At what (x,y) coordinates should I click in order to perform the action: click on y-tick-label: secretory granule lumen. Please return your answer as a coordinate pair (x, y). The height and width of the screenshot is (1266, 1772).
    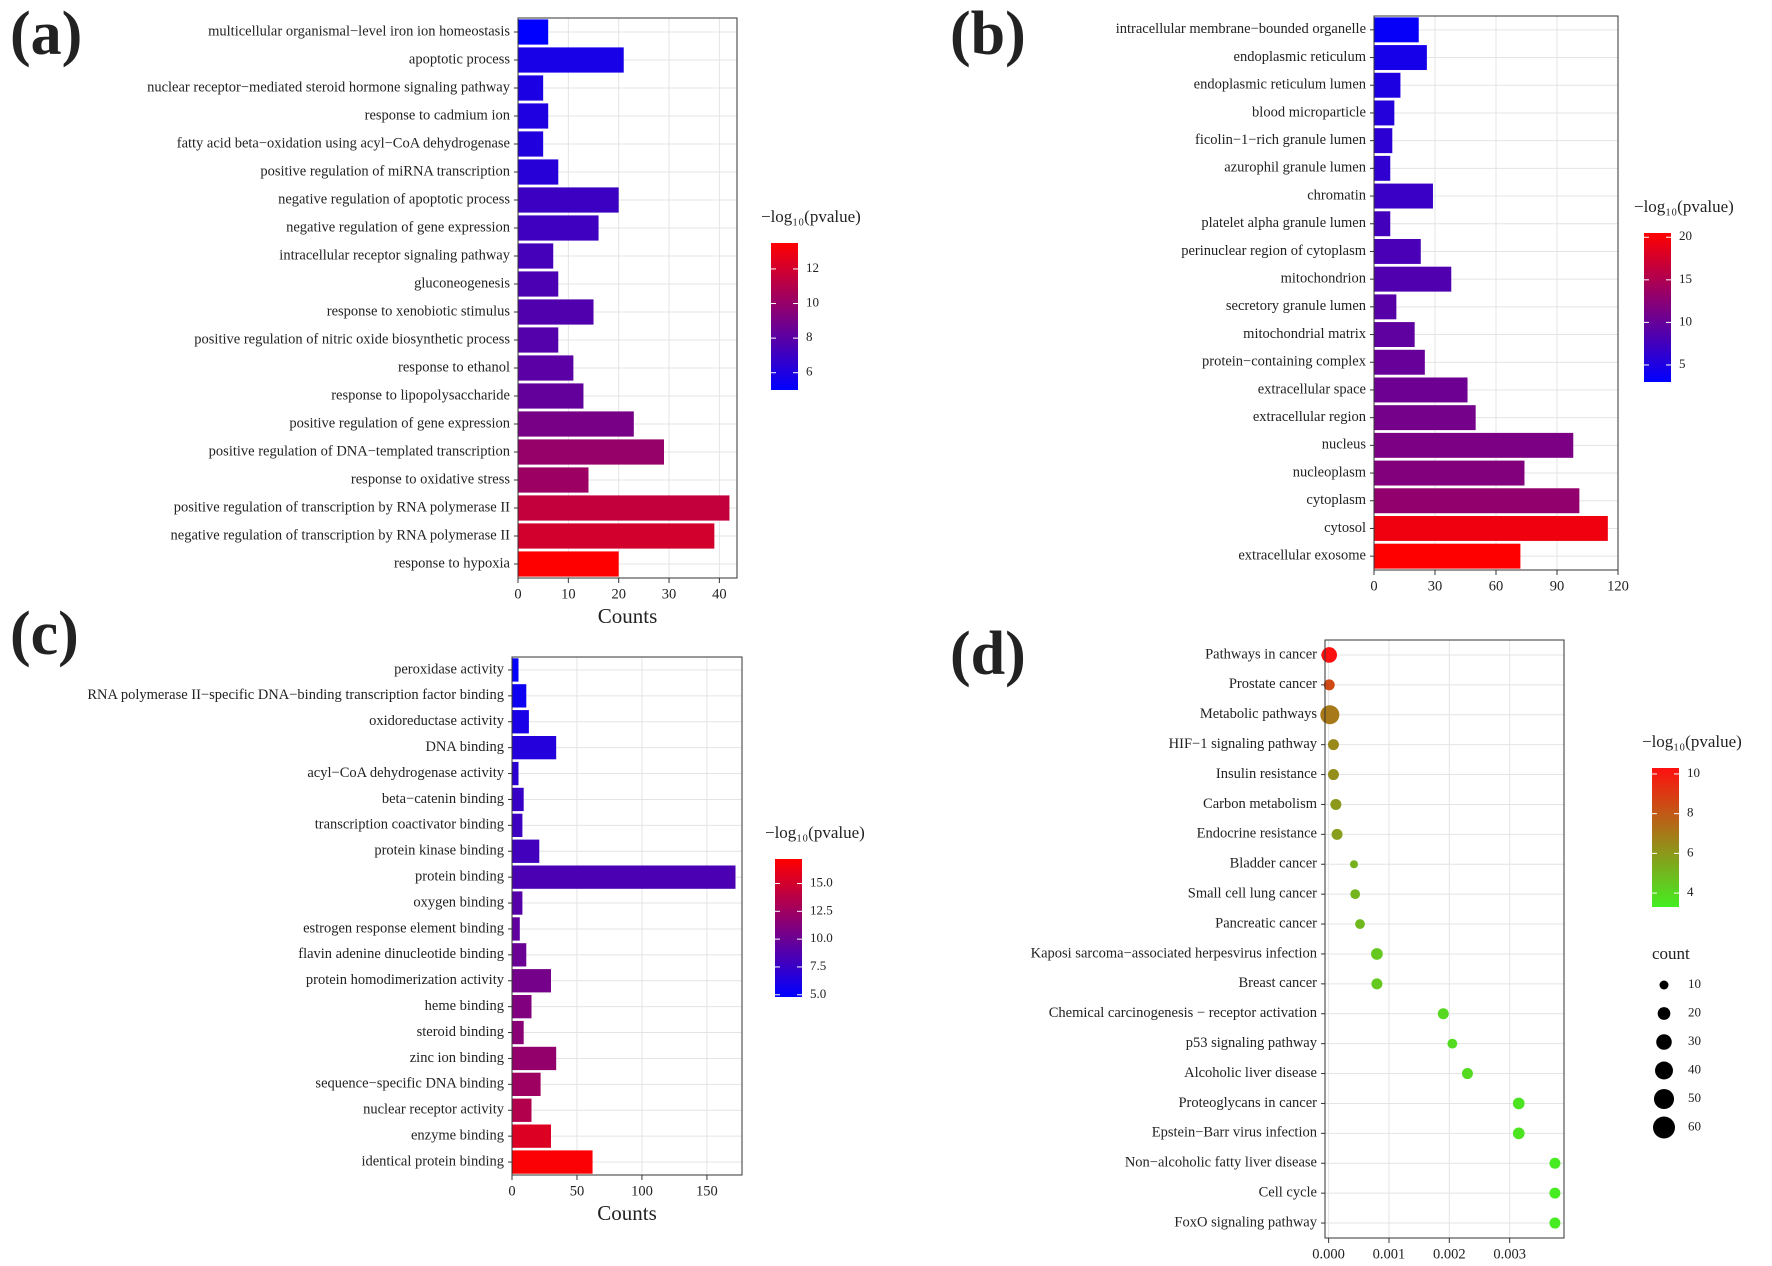
    Looking at the image, I should click on (1296, 306).